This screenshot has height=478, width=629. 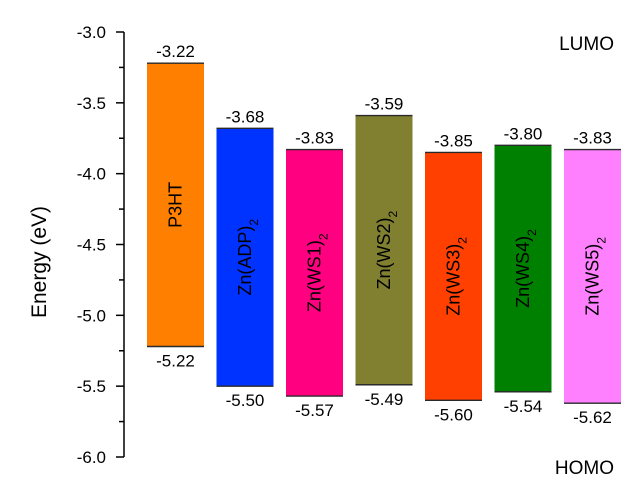 What do you see at coordinates (592, 417) in the screenshot?
I see `homo-value-label: -5.62` at bounding box center [592, 417].